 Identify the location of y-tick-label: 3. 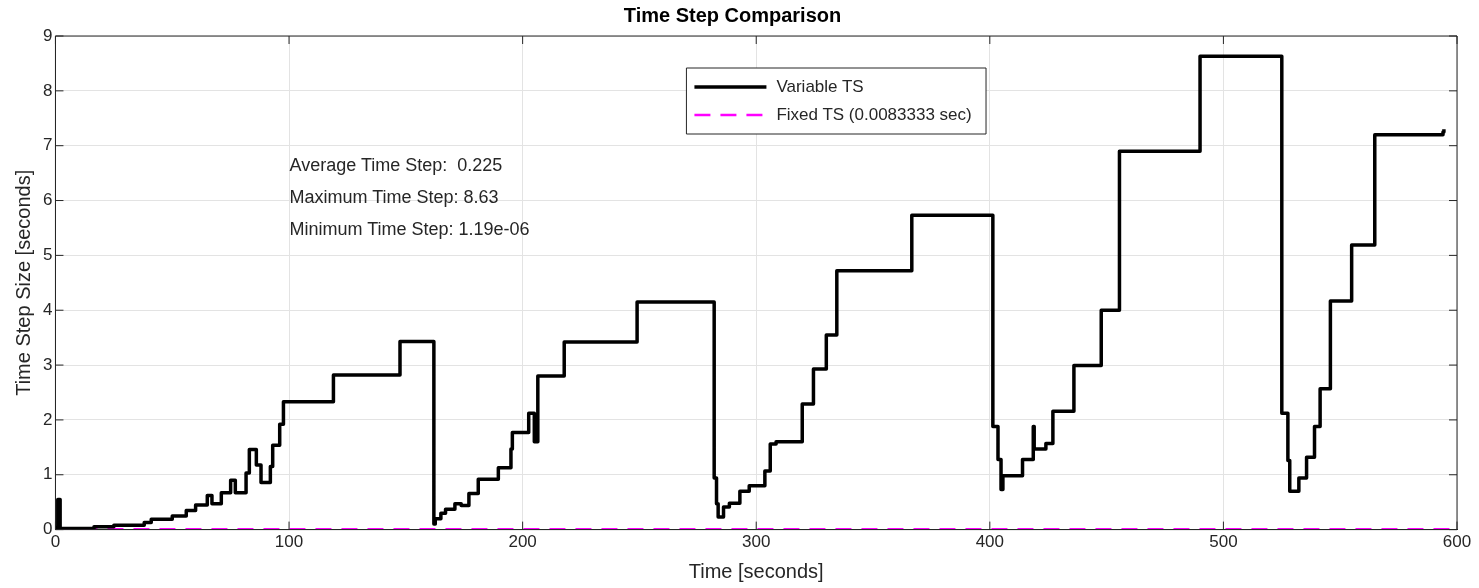
(47, 364).